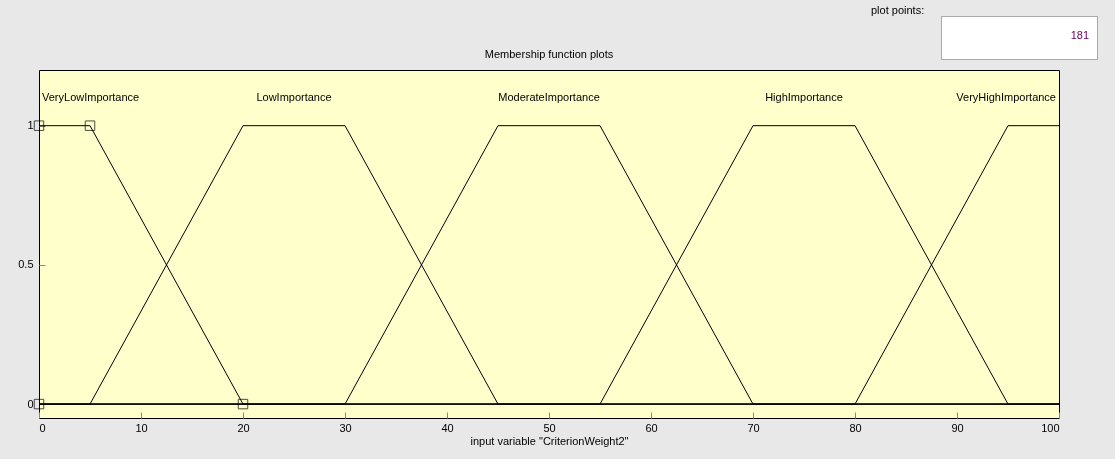  Describe the element at coordinates (549, 96) in the screenshot. I see `text: ModerateImportance` at that location.